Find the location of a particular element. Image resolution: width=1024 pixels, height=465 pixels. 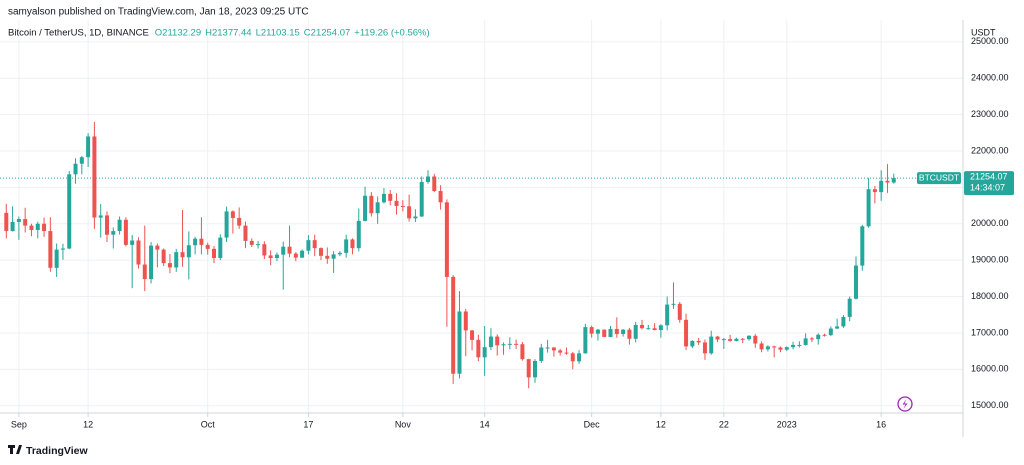

legend-value: +119.26 (+0.56%) is located at coordinates (391, 33).